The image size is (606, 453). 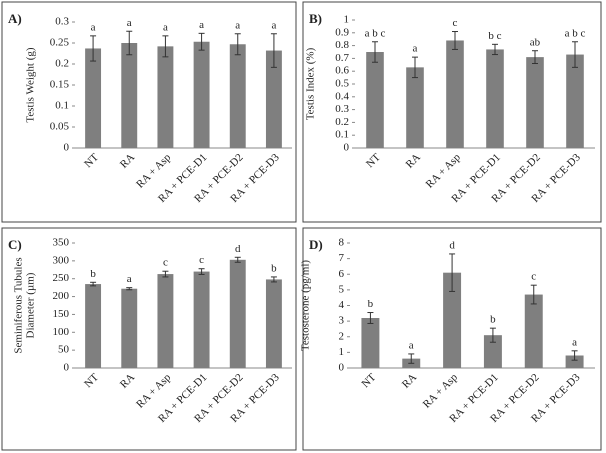 I want to click on y-tick-label: 250, so click(x=61, y=278).